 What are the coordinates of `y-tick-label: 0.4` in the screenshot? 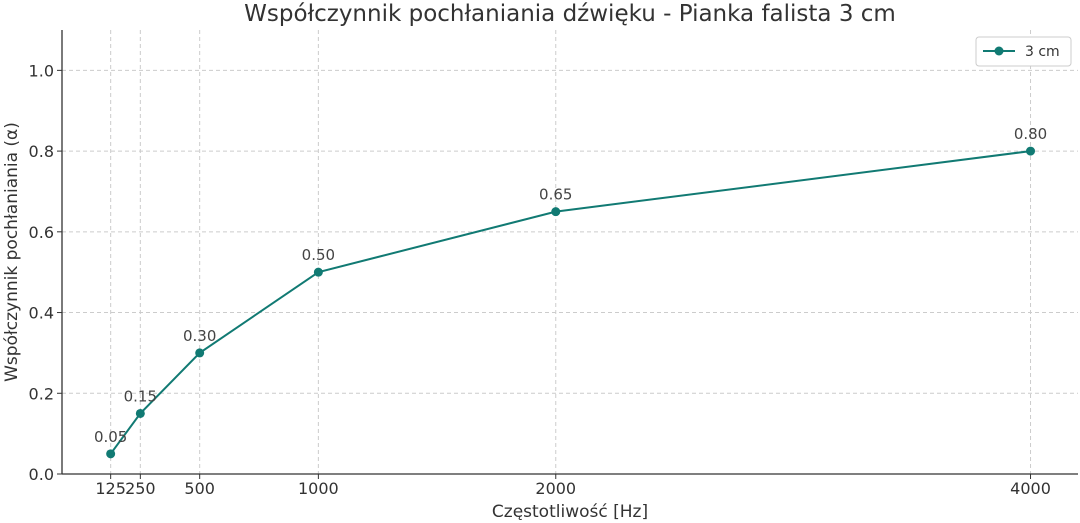 It's located at (41, 313).